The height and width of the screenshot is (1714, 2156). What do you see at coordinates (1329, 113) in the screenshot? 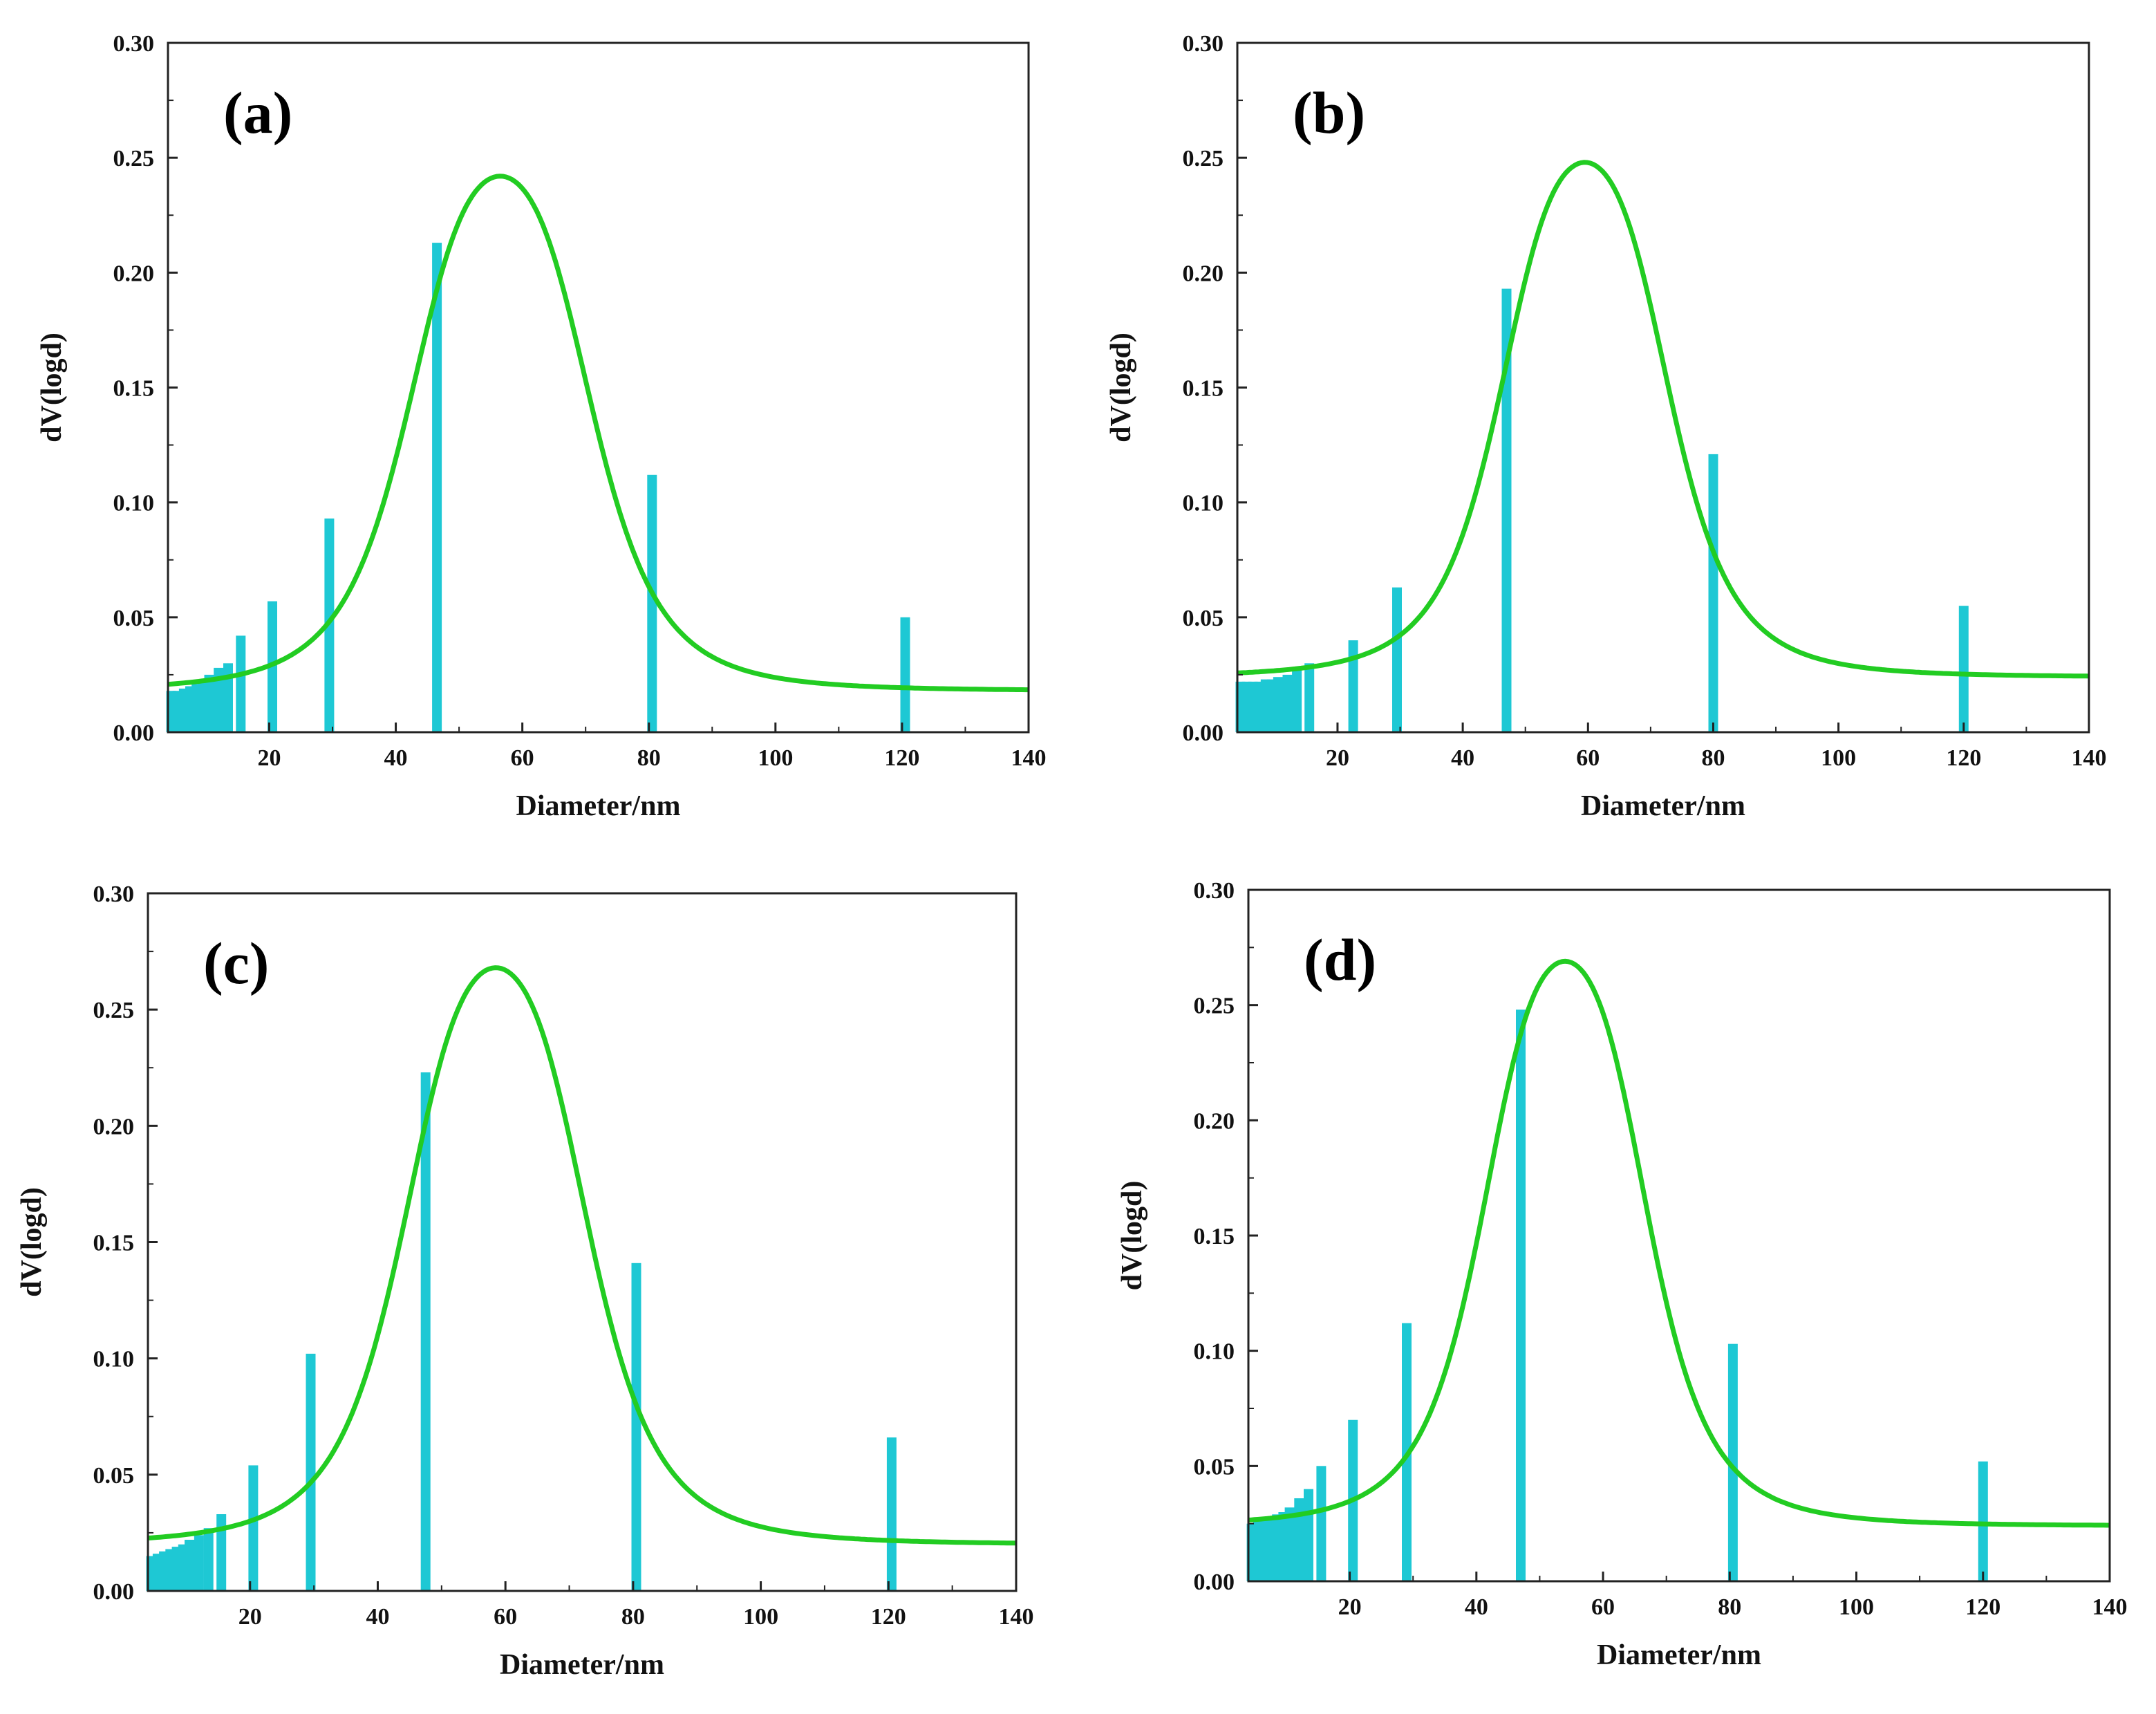
I see `panel-label: (b)` at bounding box center [1329, 113].